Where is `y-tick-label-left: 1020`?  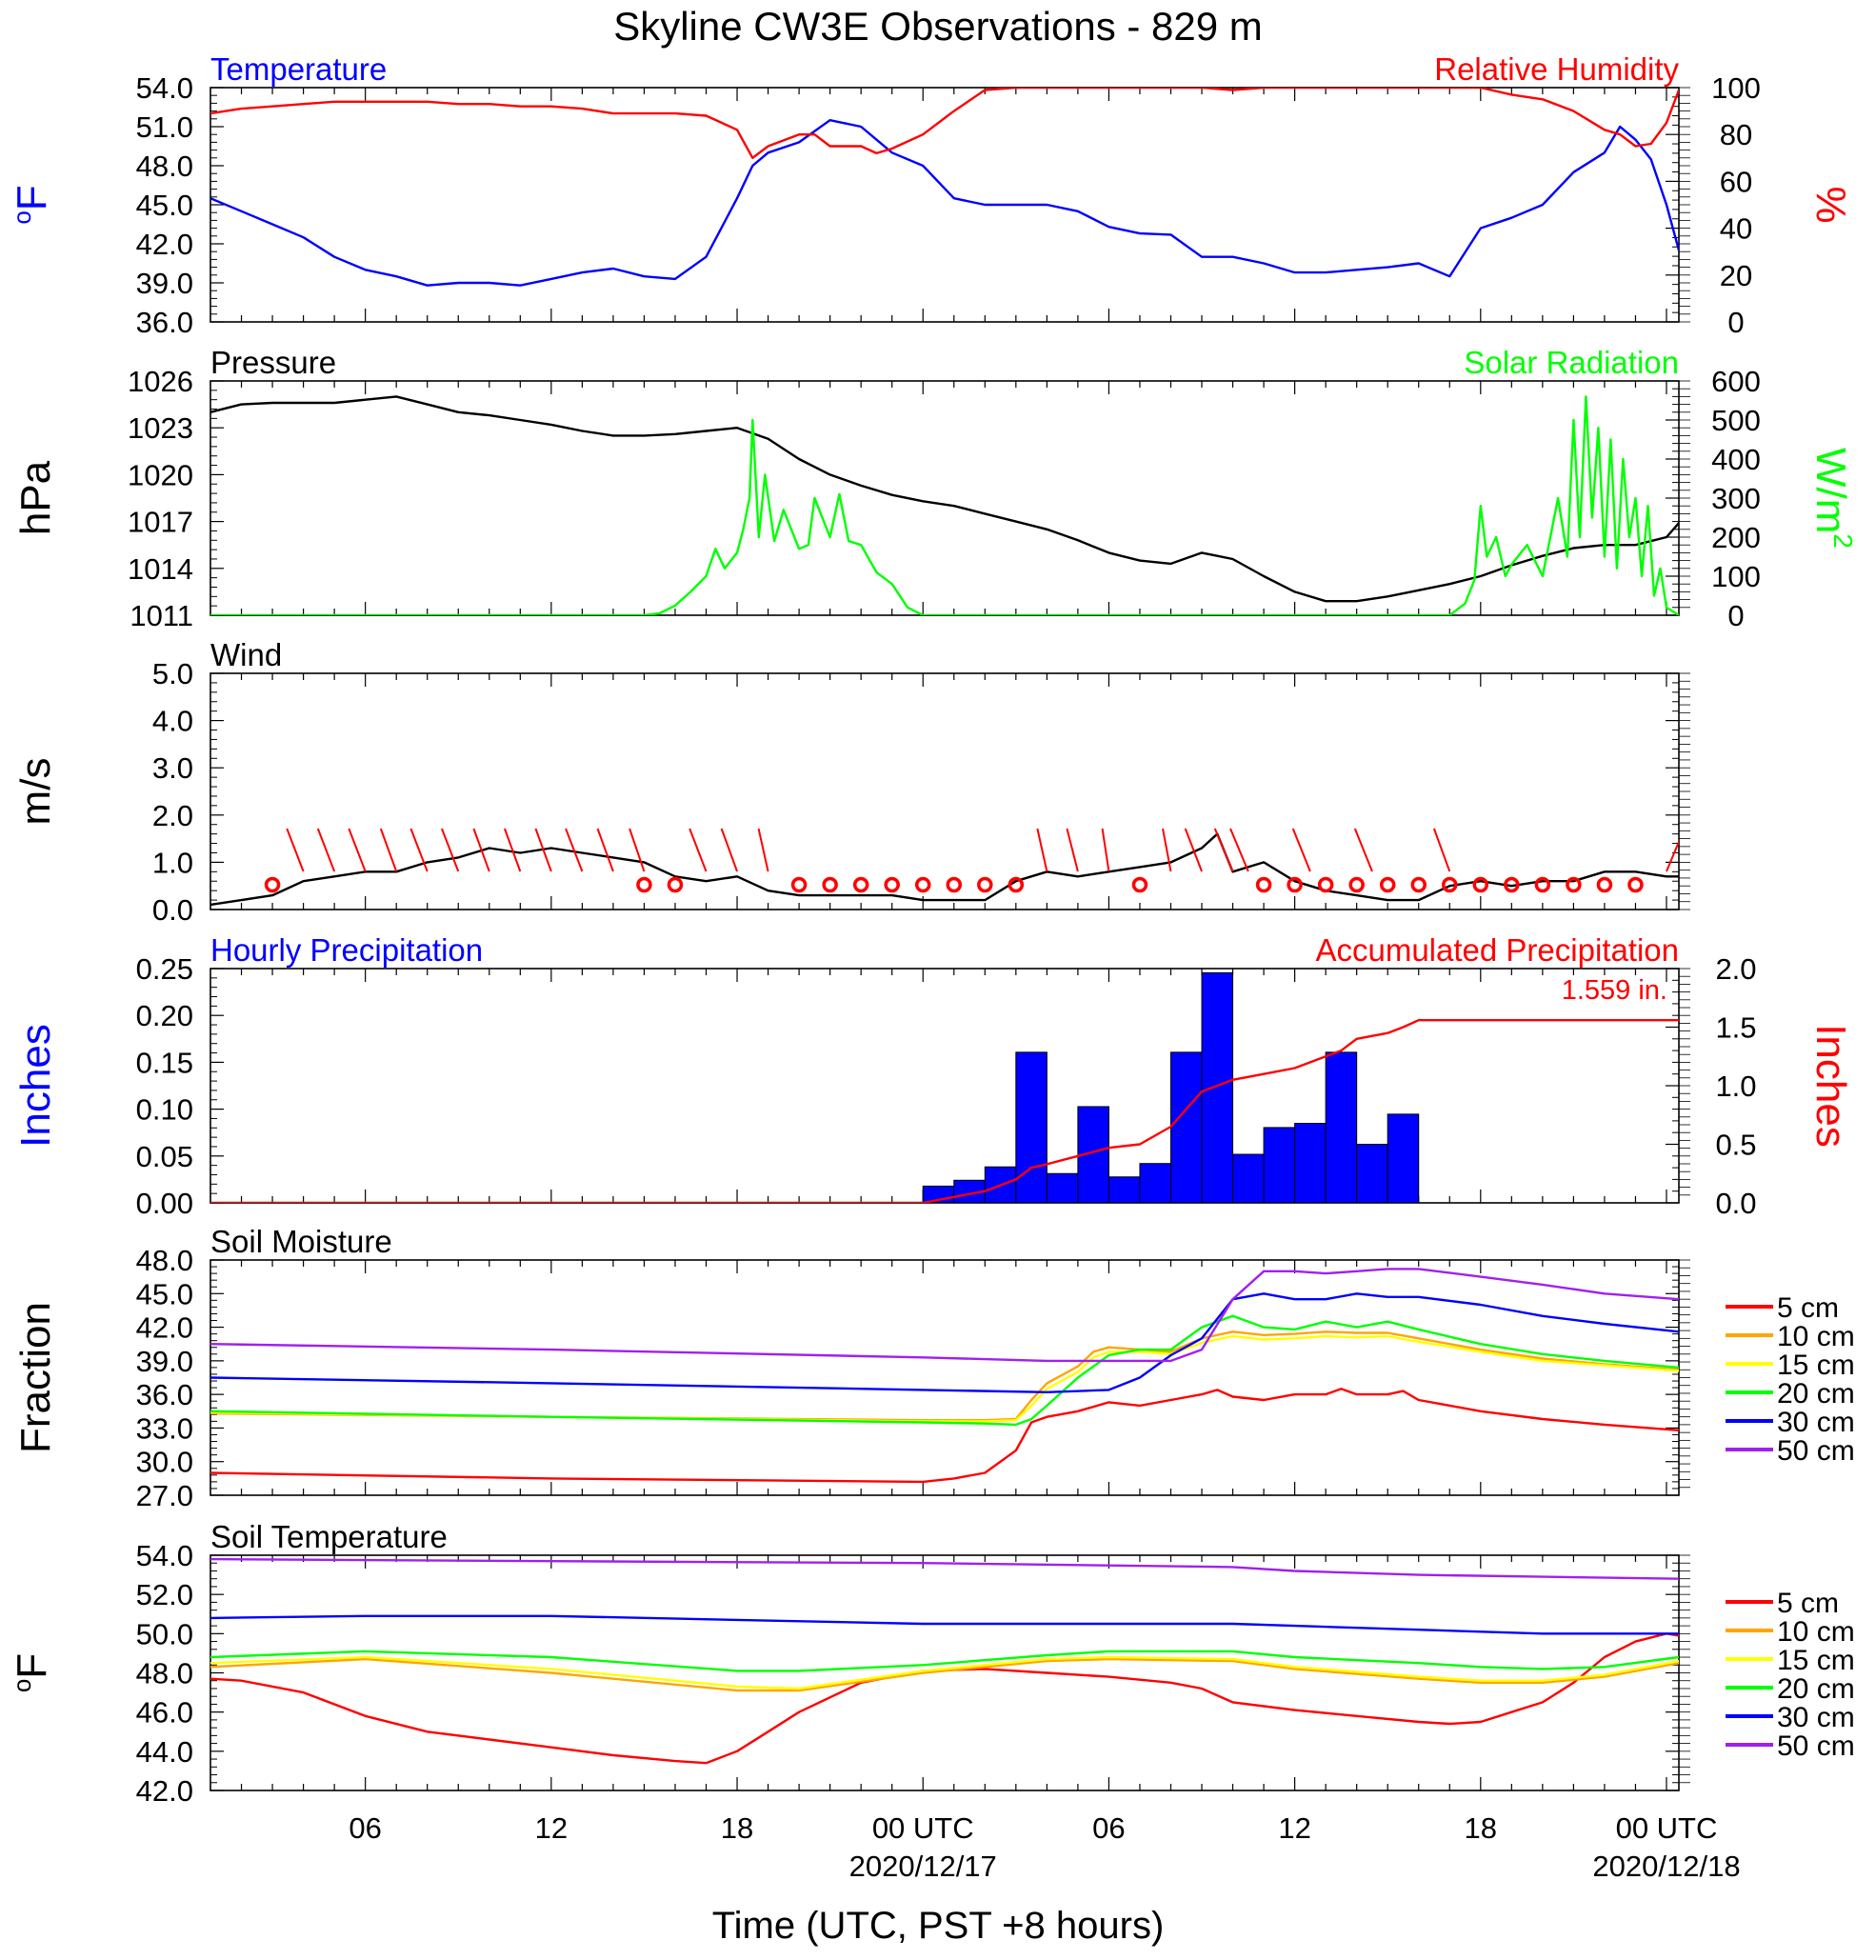
y-tick-label-left: 1020 is located at coordinates (160, 474).